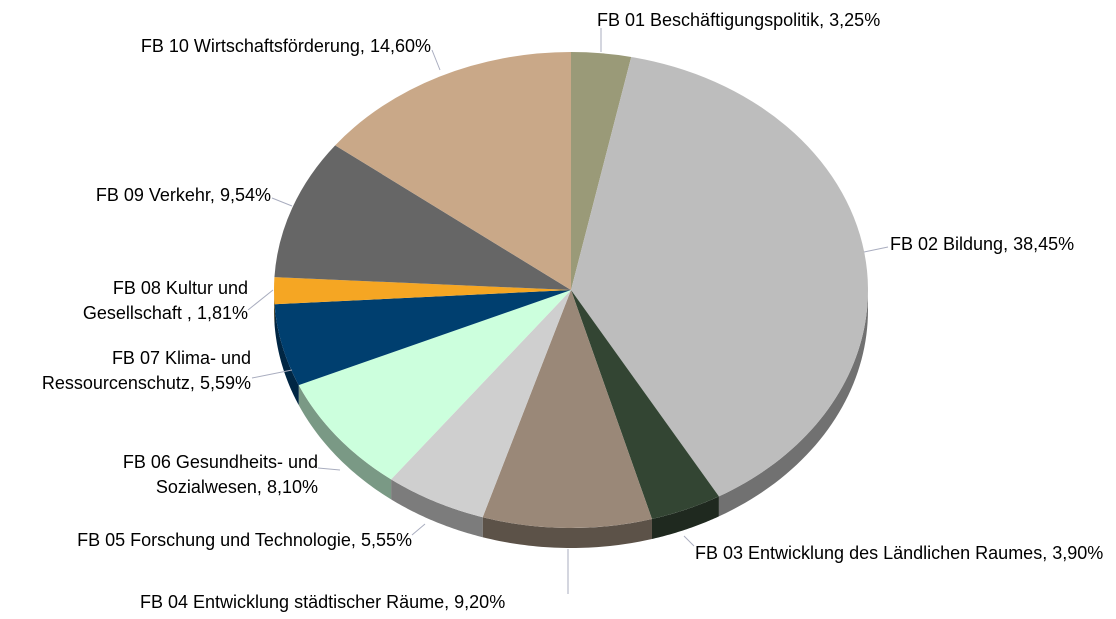 The height and width of the screenshot is (619, 1116). I want to click on data-label: FB 10 Wirtschaftsförderung, 14,60%, so click(286, 46).